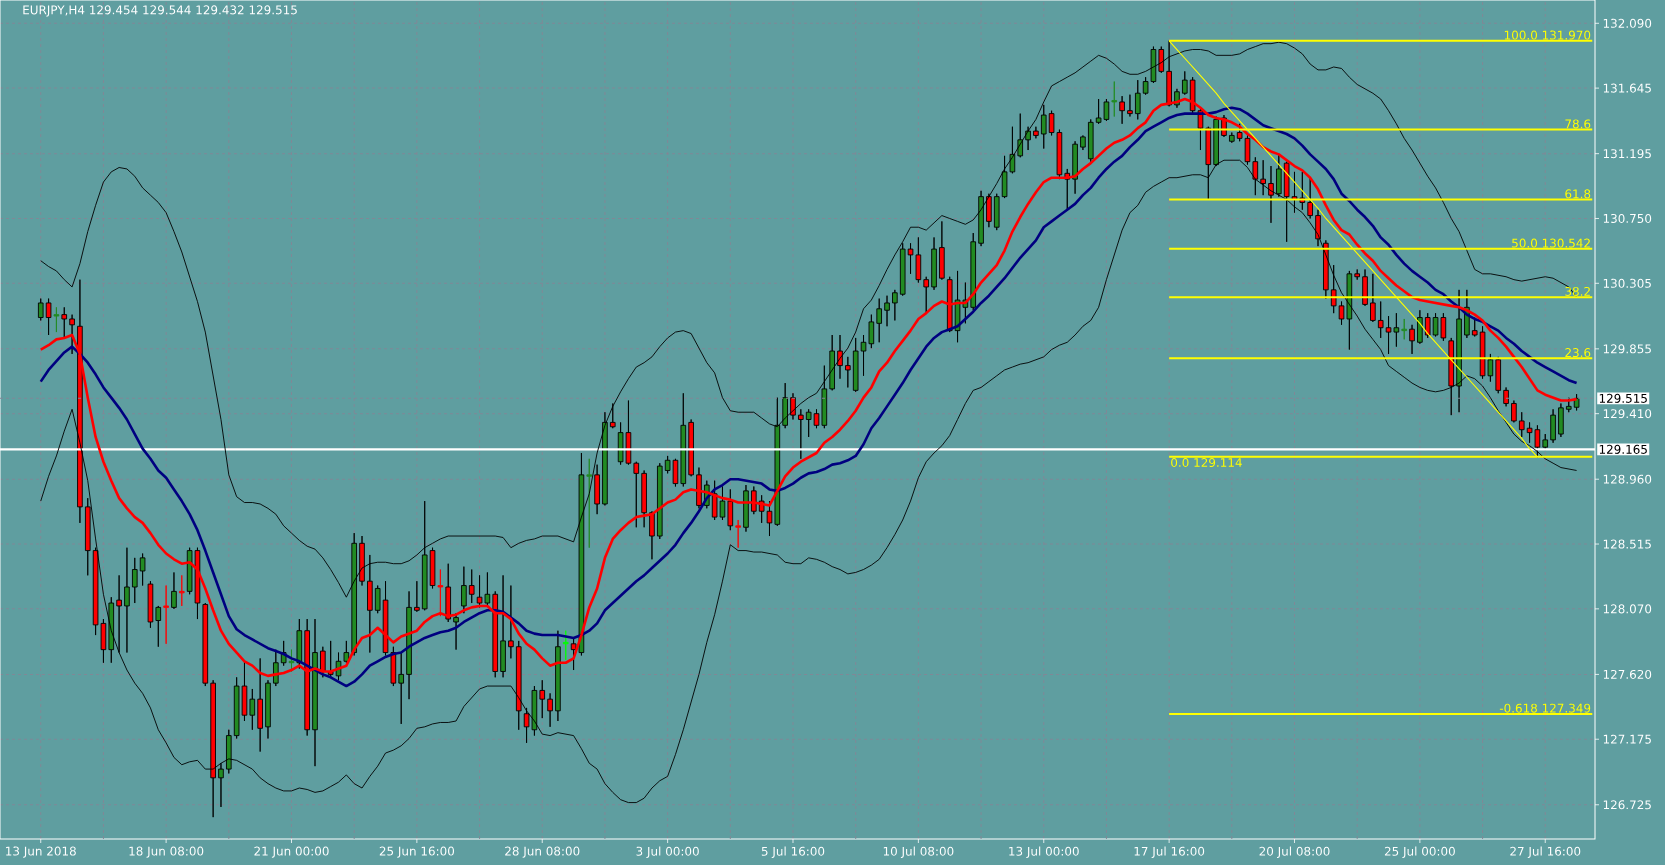 This screenshot has width=1665, height=865. What do you see at coordinates (1627, 218) in the screenshot?
I see `y-tick-label: 130.750` at bounding box center [1627, 218].